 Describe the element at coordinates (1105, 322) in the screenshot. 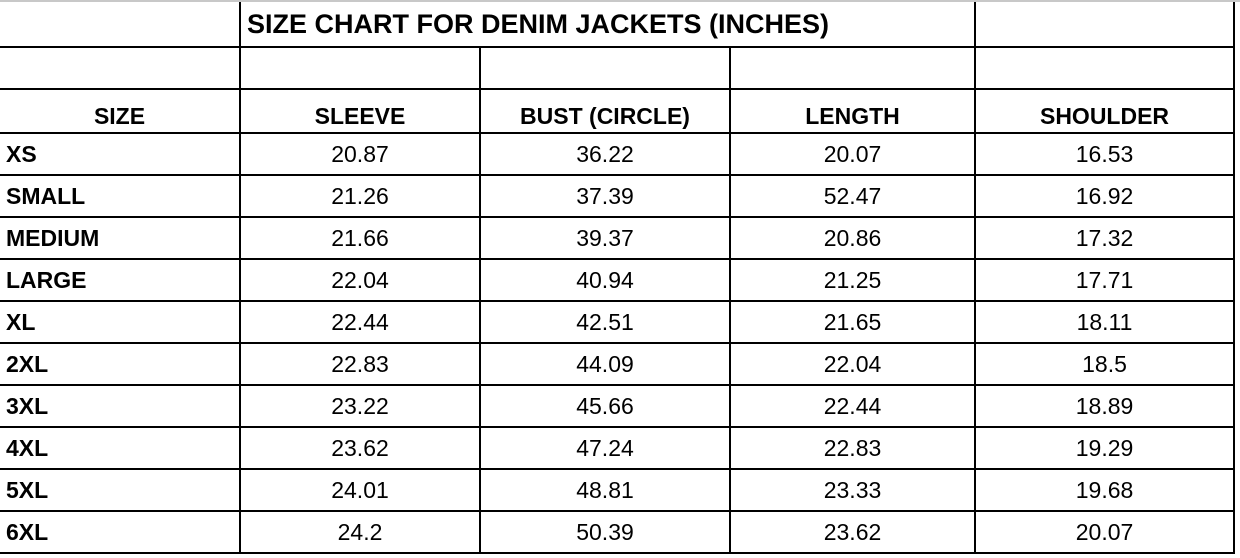

I see `cell-shoulder: 18.11` at that location.